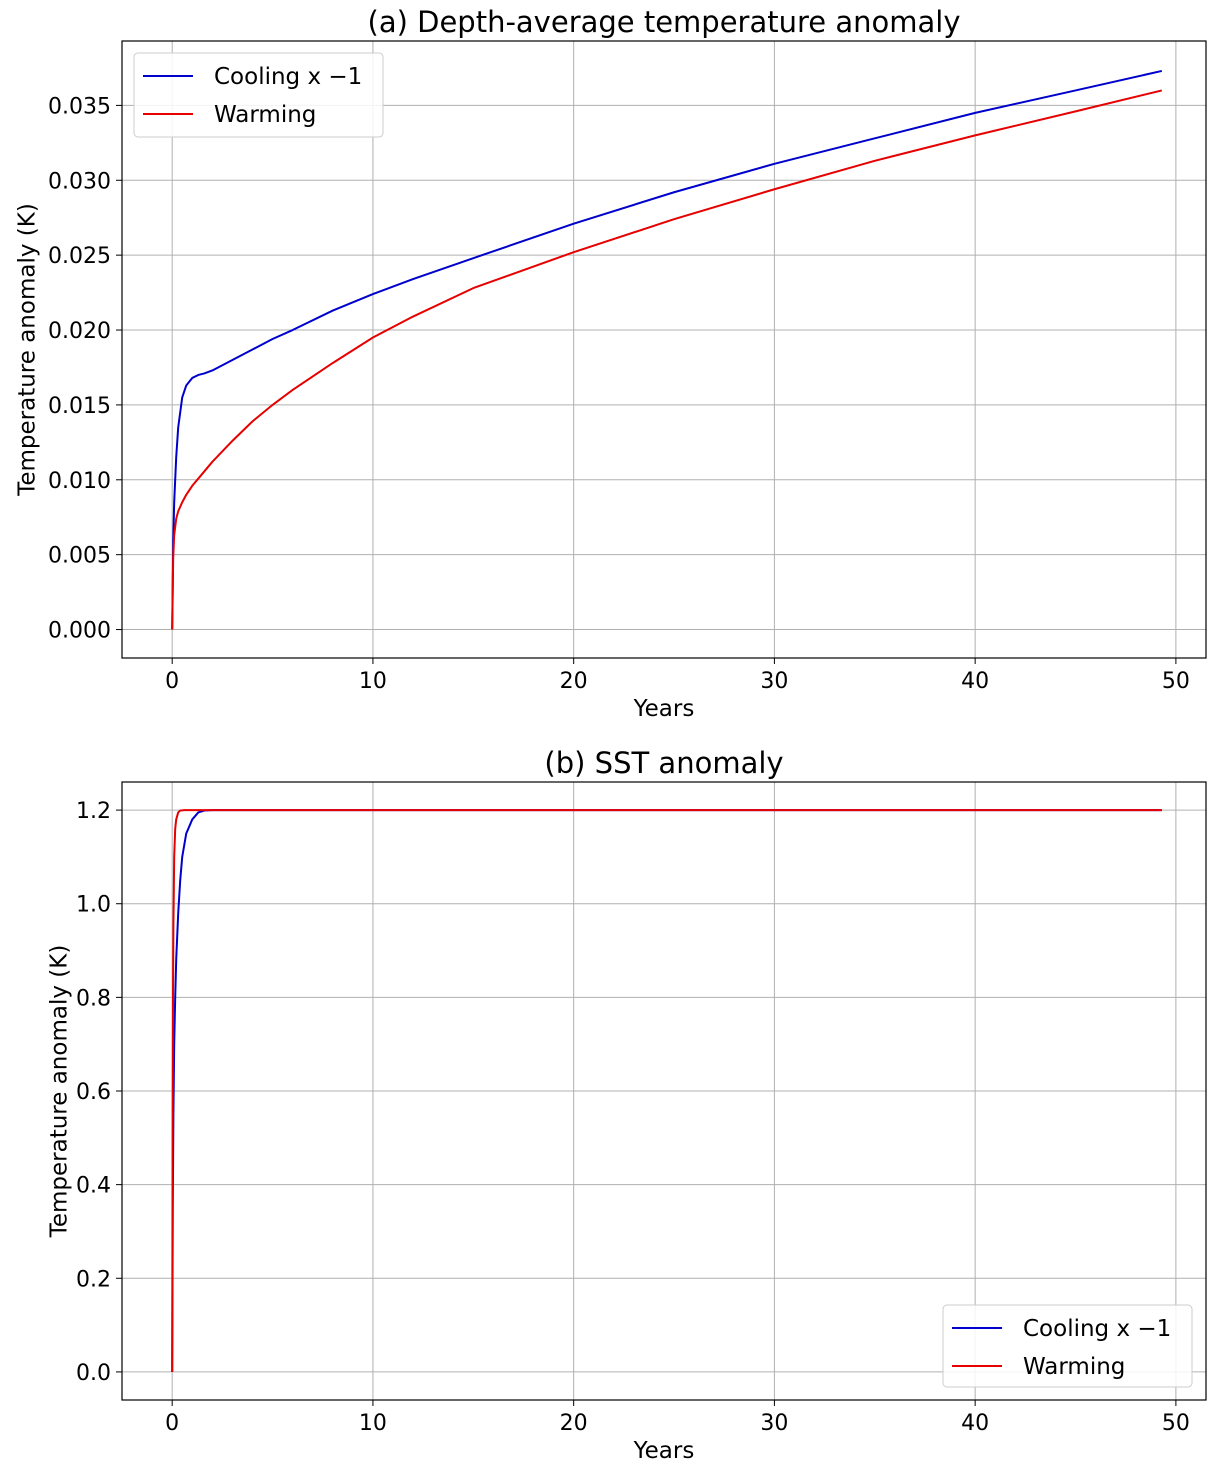 The width and height of the screenshot is (1215, 1473). I want to click on y-tick-label: 0.020, so click(79, 331).